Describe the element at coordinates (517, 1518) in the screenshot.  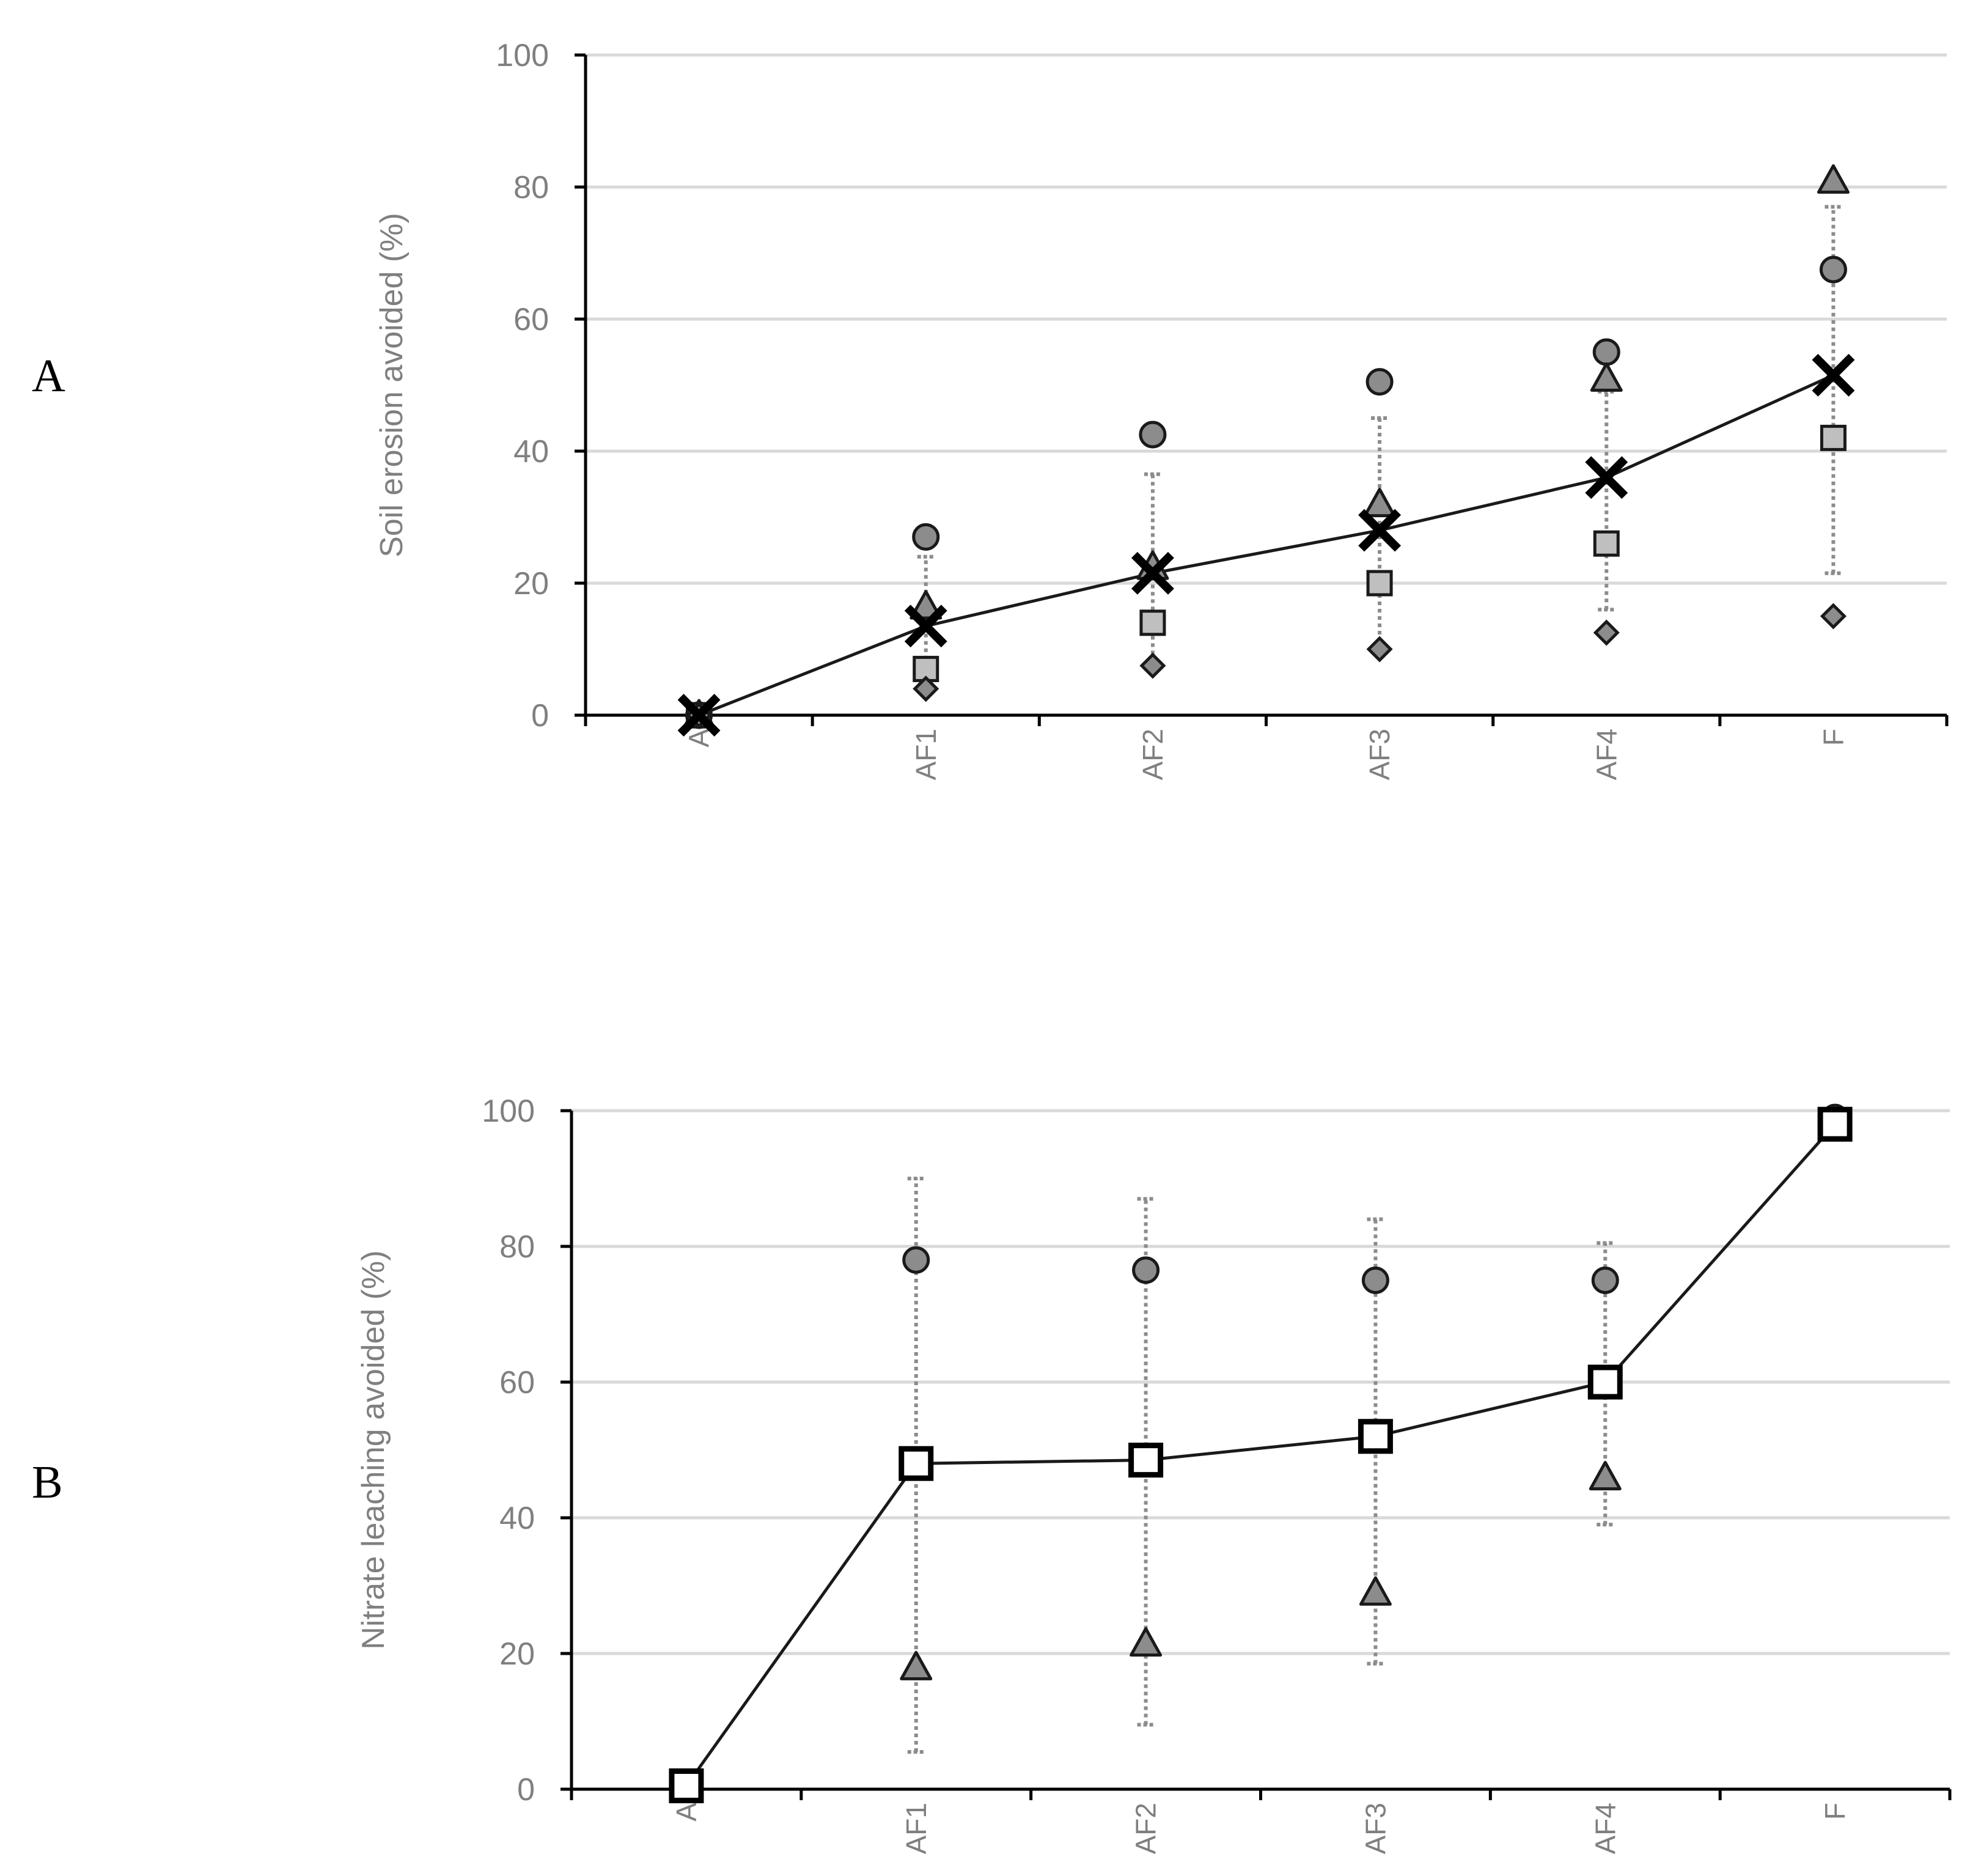
I see `panel-b-y-tick-label: 40` at that location.